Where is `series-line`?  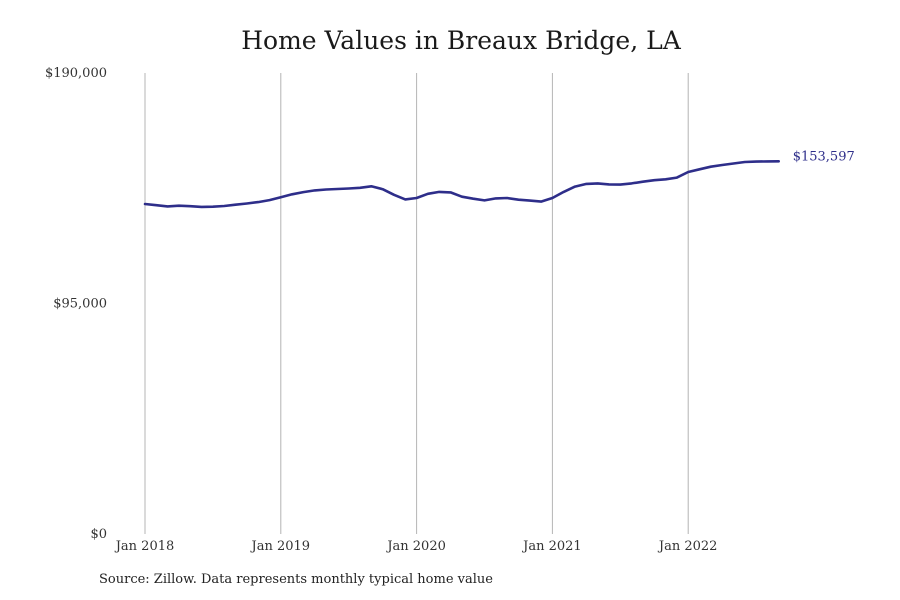 series-line is located at coordinates (461, 184).